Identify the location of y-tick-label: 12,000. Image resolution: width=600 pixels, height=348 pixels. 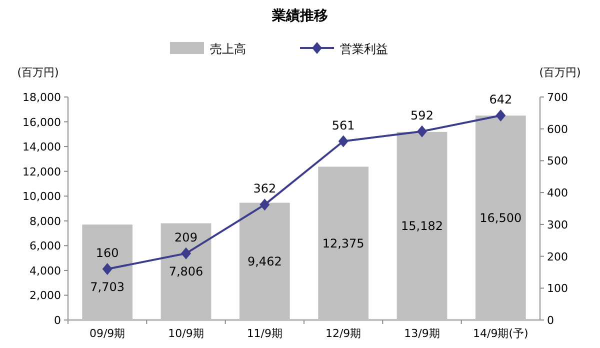
(41, 171).